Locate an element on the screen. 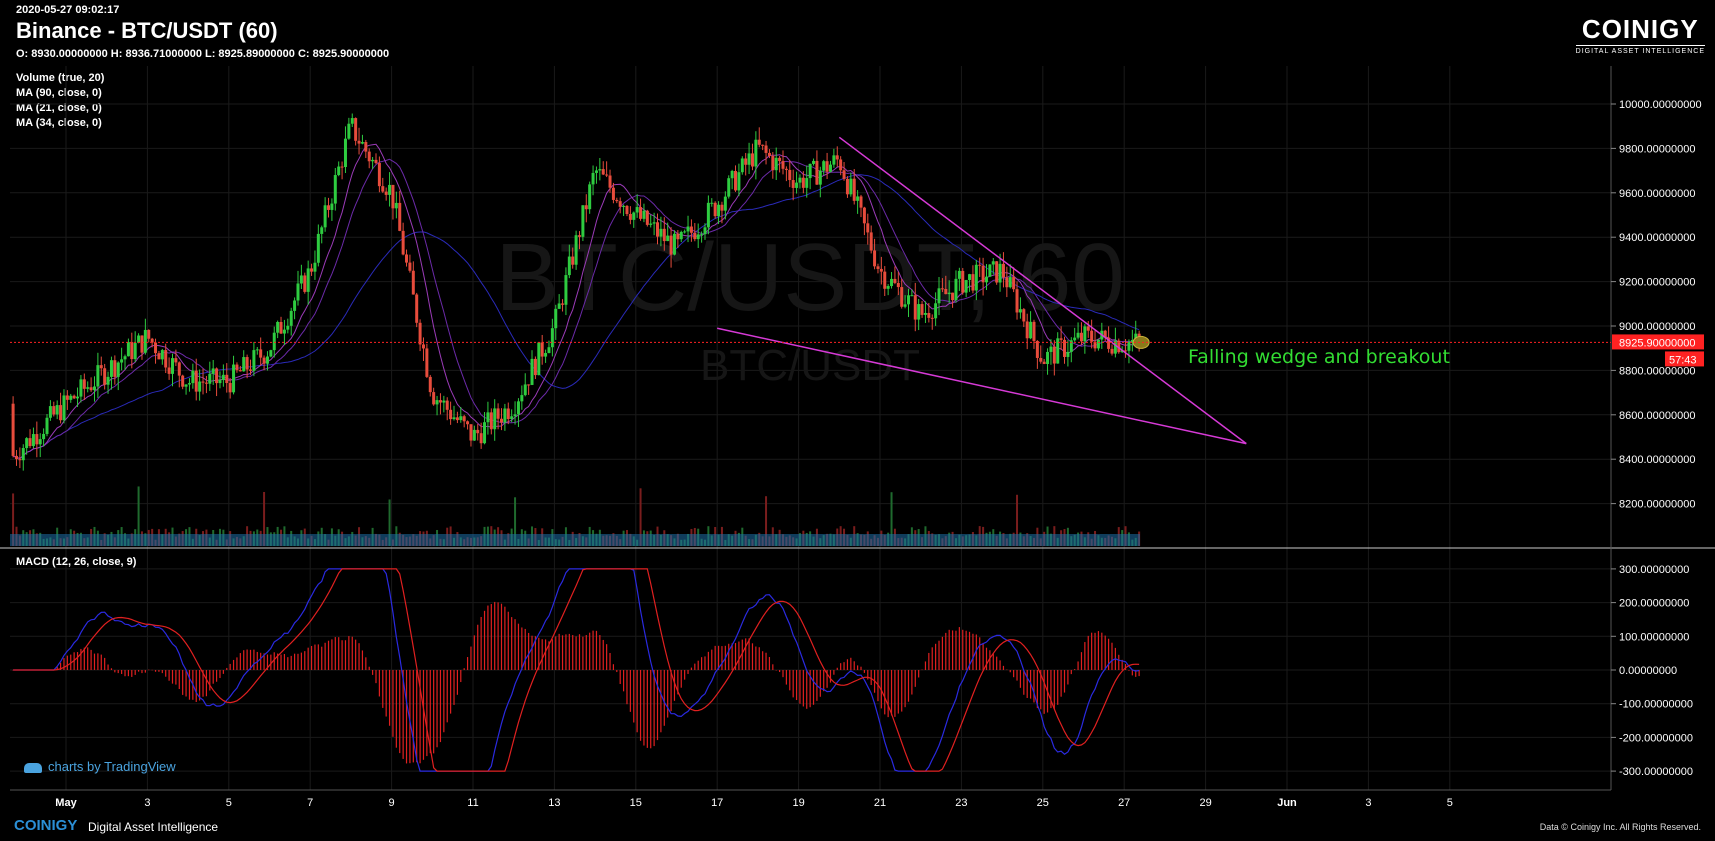  time-tick-label: 15 is located at coordinates (636, 803).